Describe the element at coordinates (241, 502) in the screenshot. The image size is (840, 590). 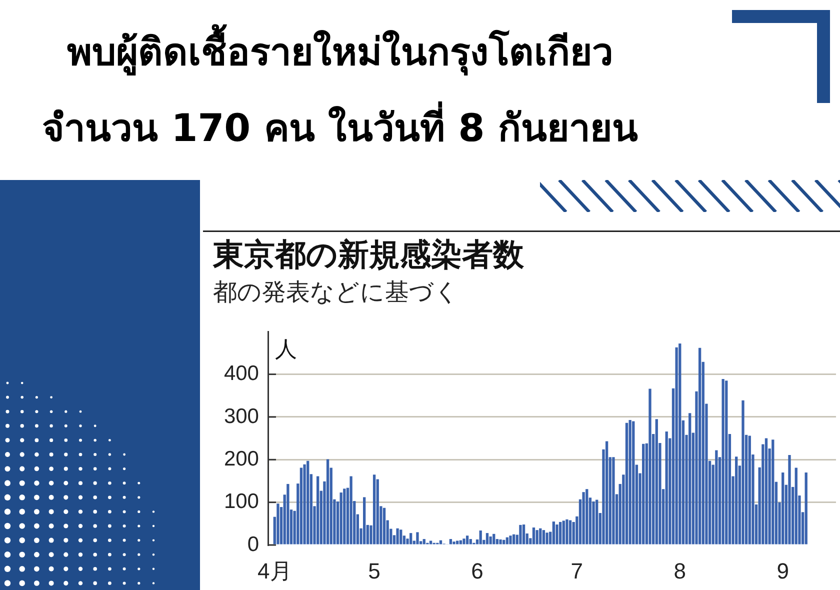
I see `y-tick-label: 100` at that location.